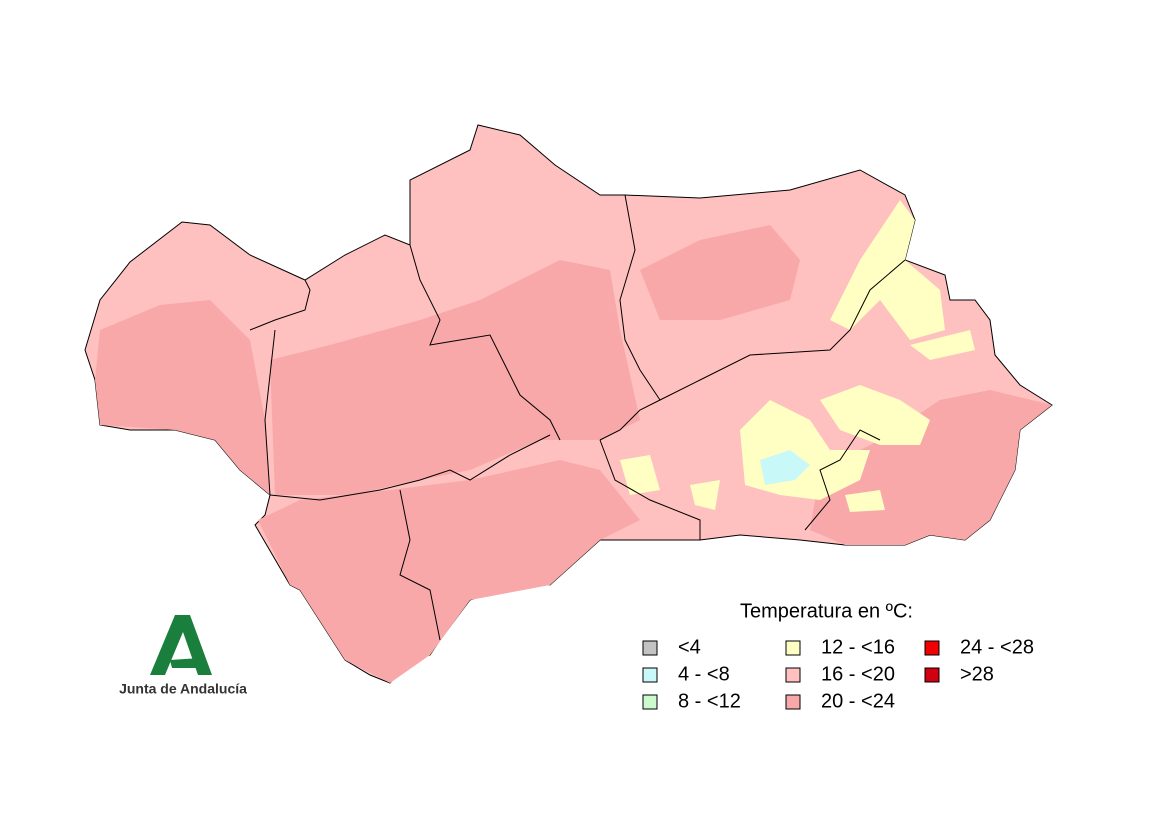  I want to click on legend-title: Temperatura en ºC:, so click(826, 611).